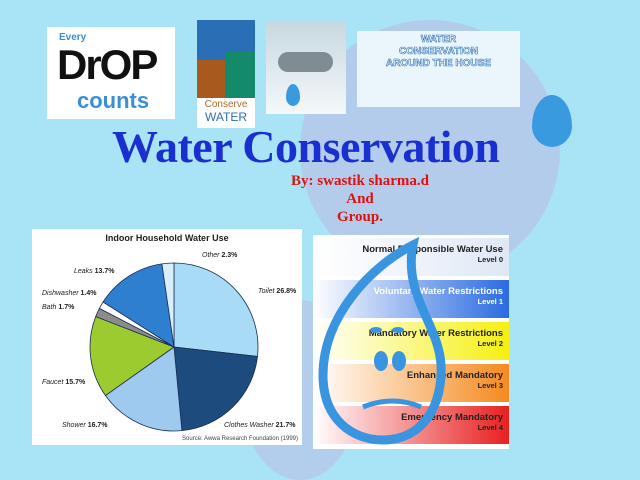 The width and height of the screenshot is (640, 480). Describe the element at coordinates (107, 64) in the screenshot. I see `logo-text: DrOP` at that location.